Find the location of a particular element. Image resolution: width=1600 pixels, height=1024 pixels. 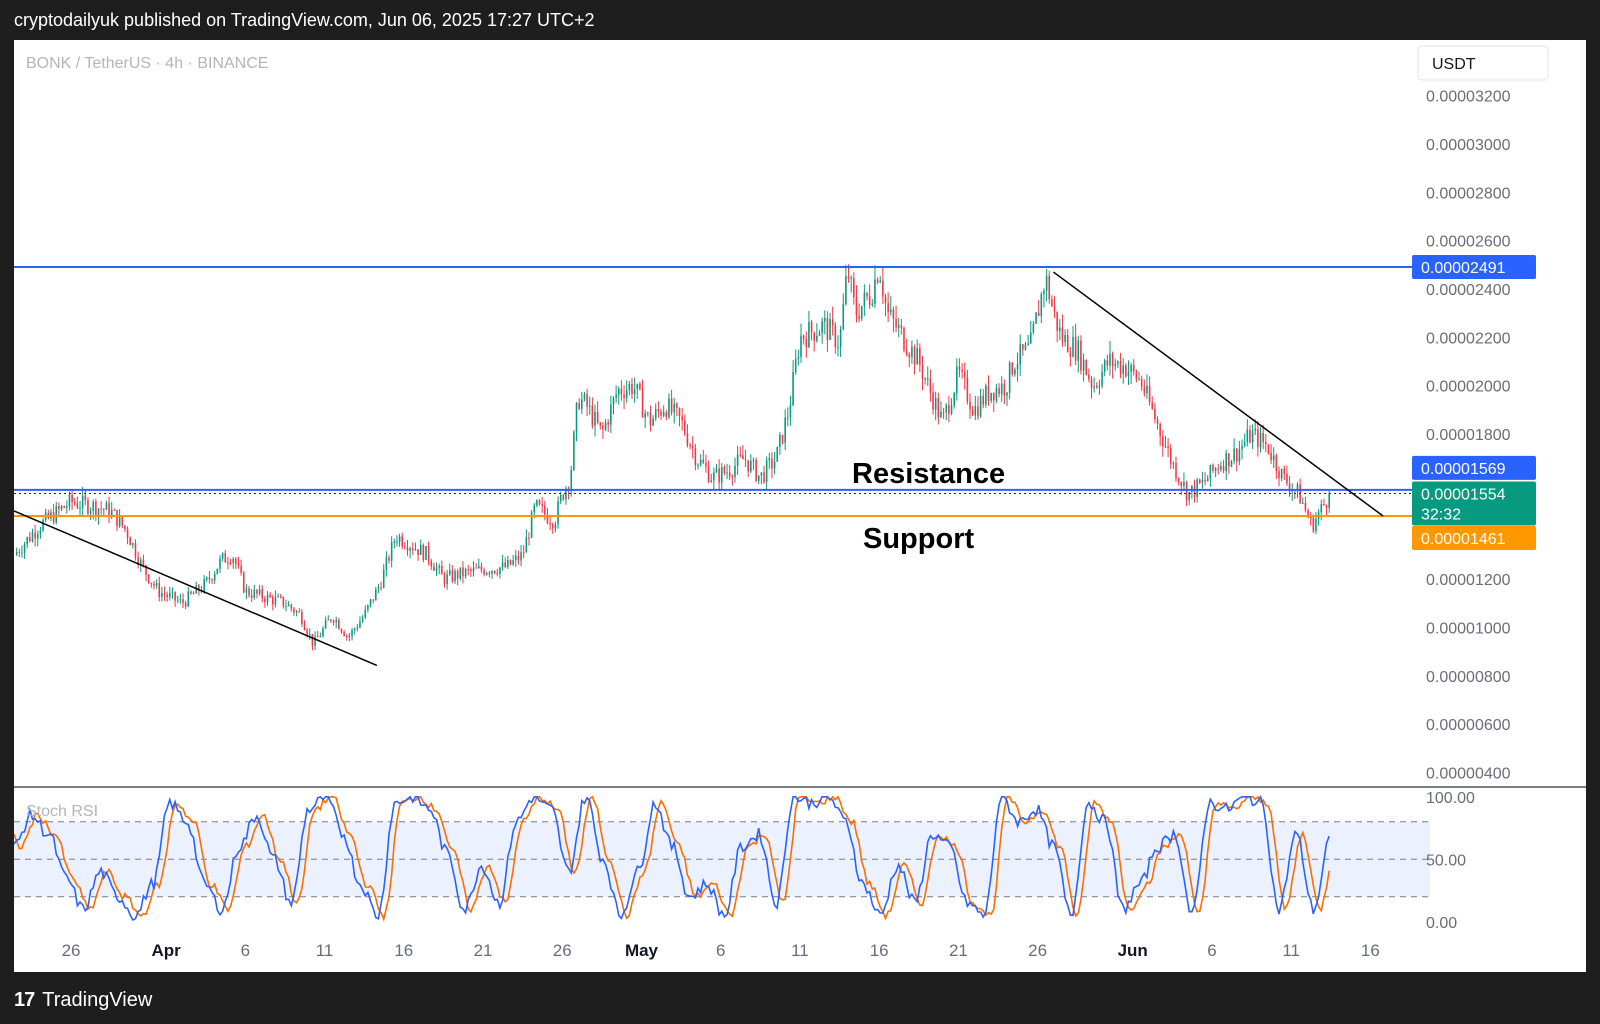

support-price-tag is located at coordinates (1474, 538).